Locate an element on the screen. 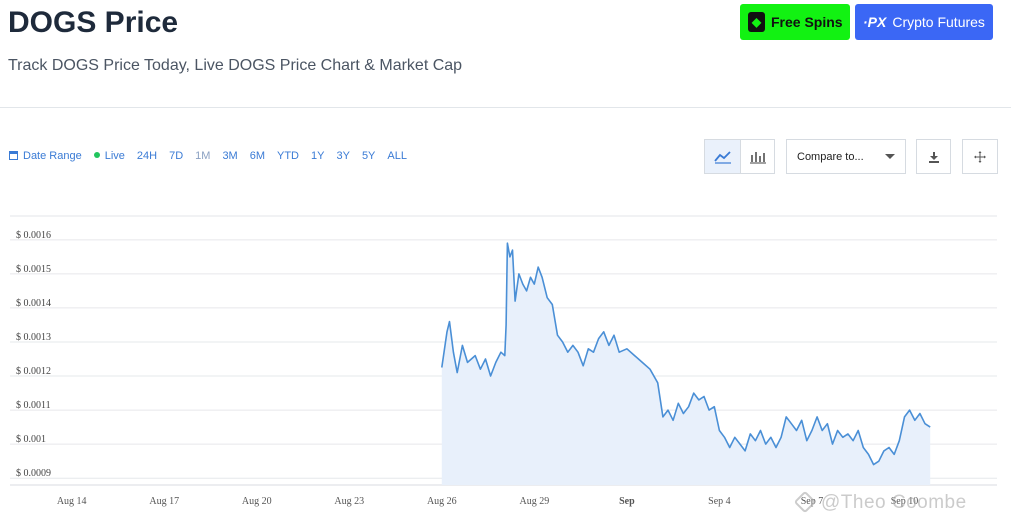 This screenshot has width=1011, height=527. range-6m: 6M is located at coordinates (257, 156).